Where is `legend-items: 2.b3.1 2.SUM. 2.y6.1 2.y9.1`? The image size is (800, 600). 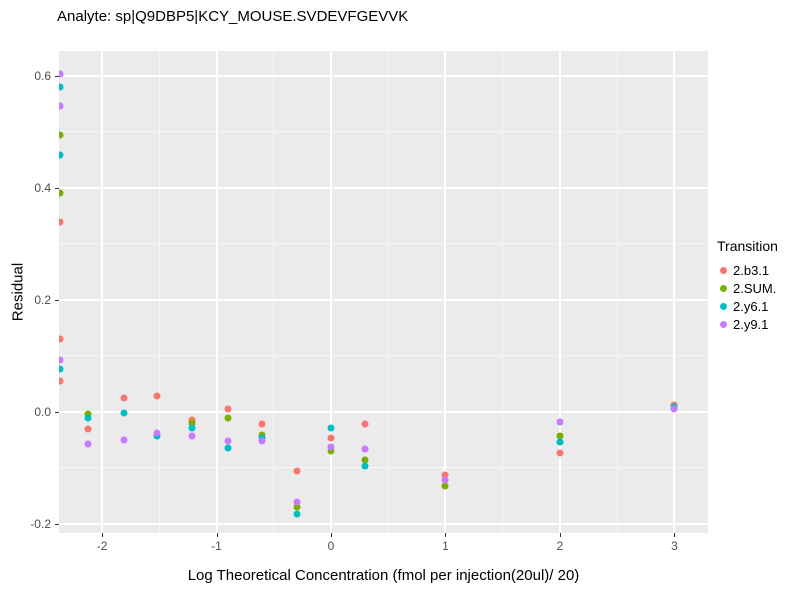
legend-items: 2.b3.1 2.SUM. 2.y6.1 2.y9.1 is located at coordinates (747, 297).